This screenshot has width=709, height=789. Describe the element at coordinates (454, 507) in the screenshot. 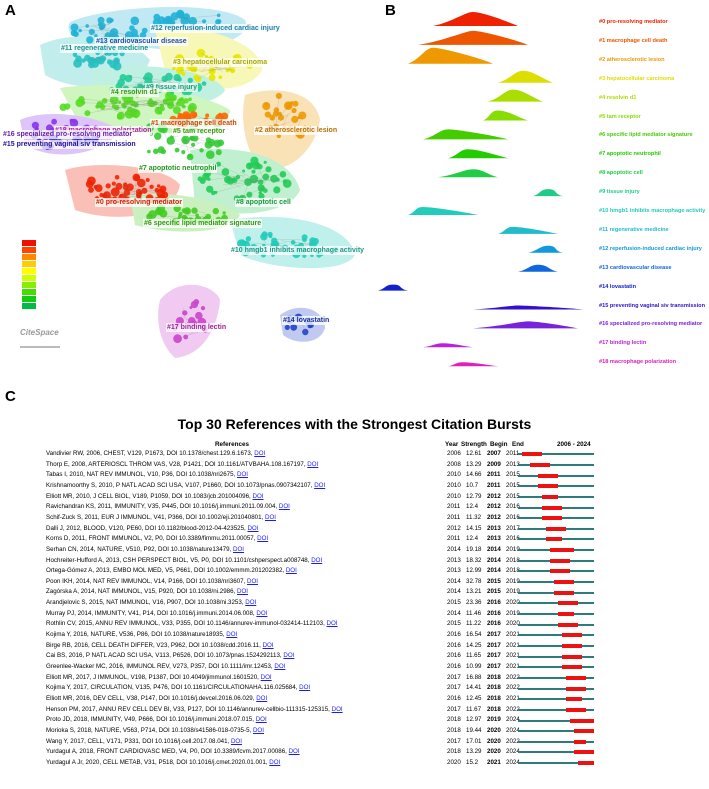

I see `ref-year: 2011` at that location.